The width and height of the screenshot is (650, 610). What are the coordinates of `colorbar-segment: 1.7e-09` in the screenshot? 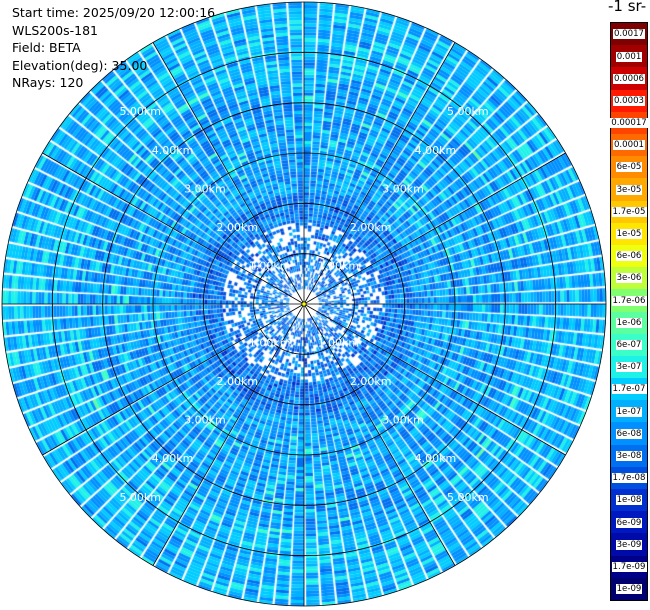 It's located at (629, 567).